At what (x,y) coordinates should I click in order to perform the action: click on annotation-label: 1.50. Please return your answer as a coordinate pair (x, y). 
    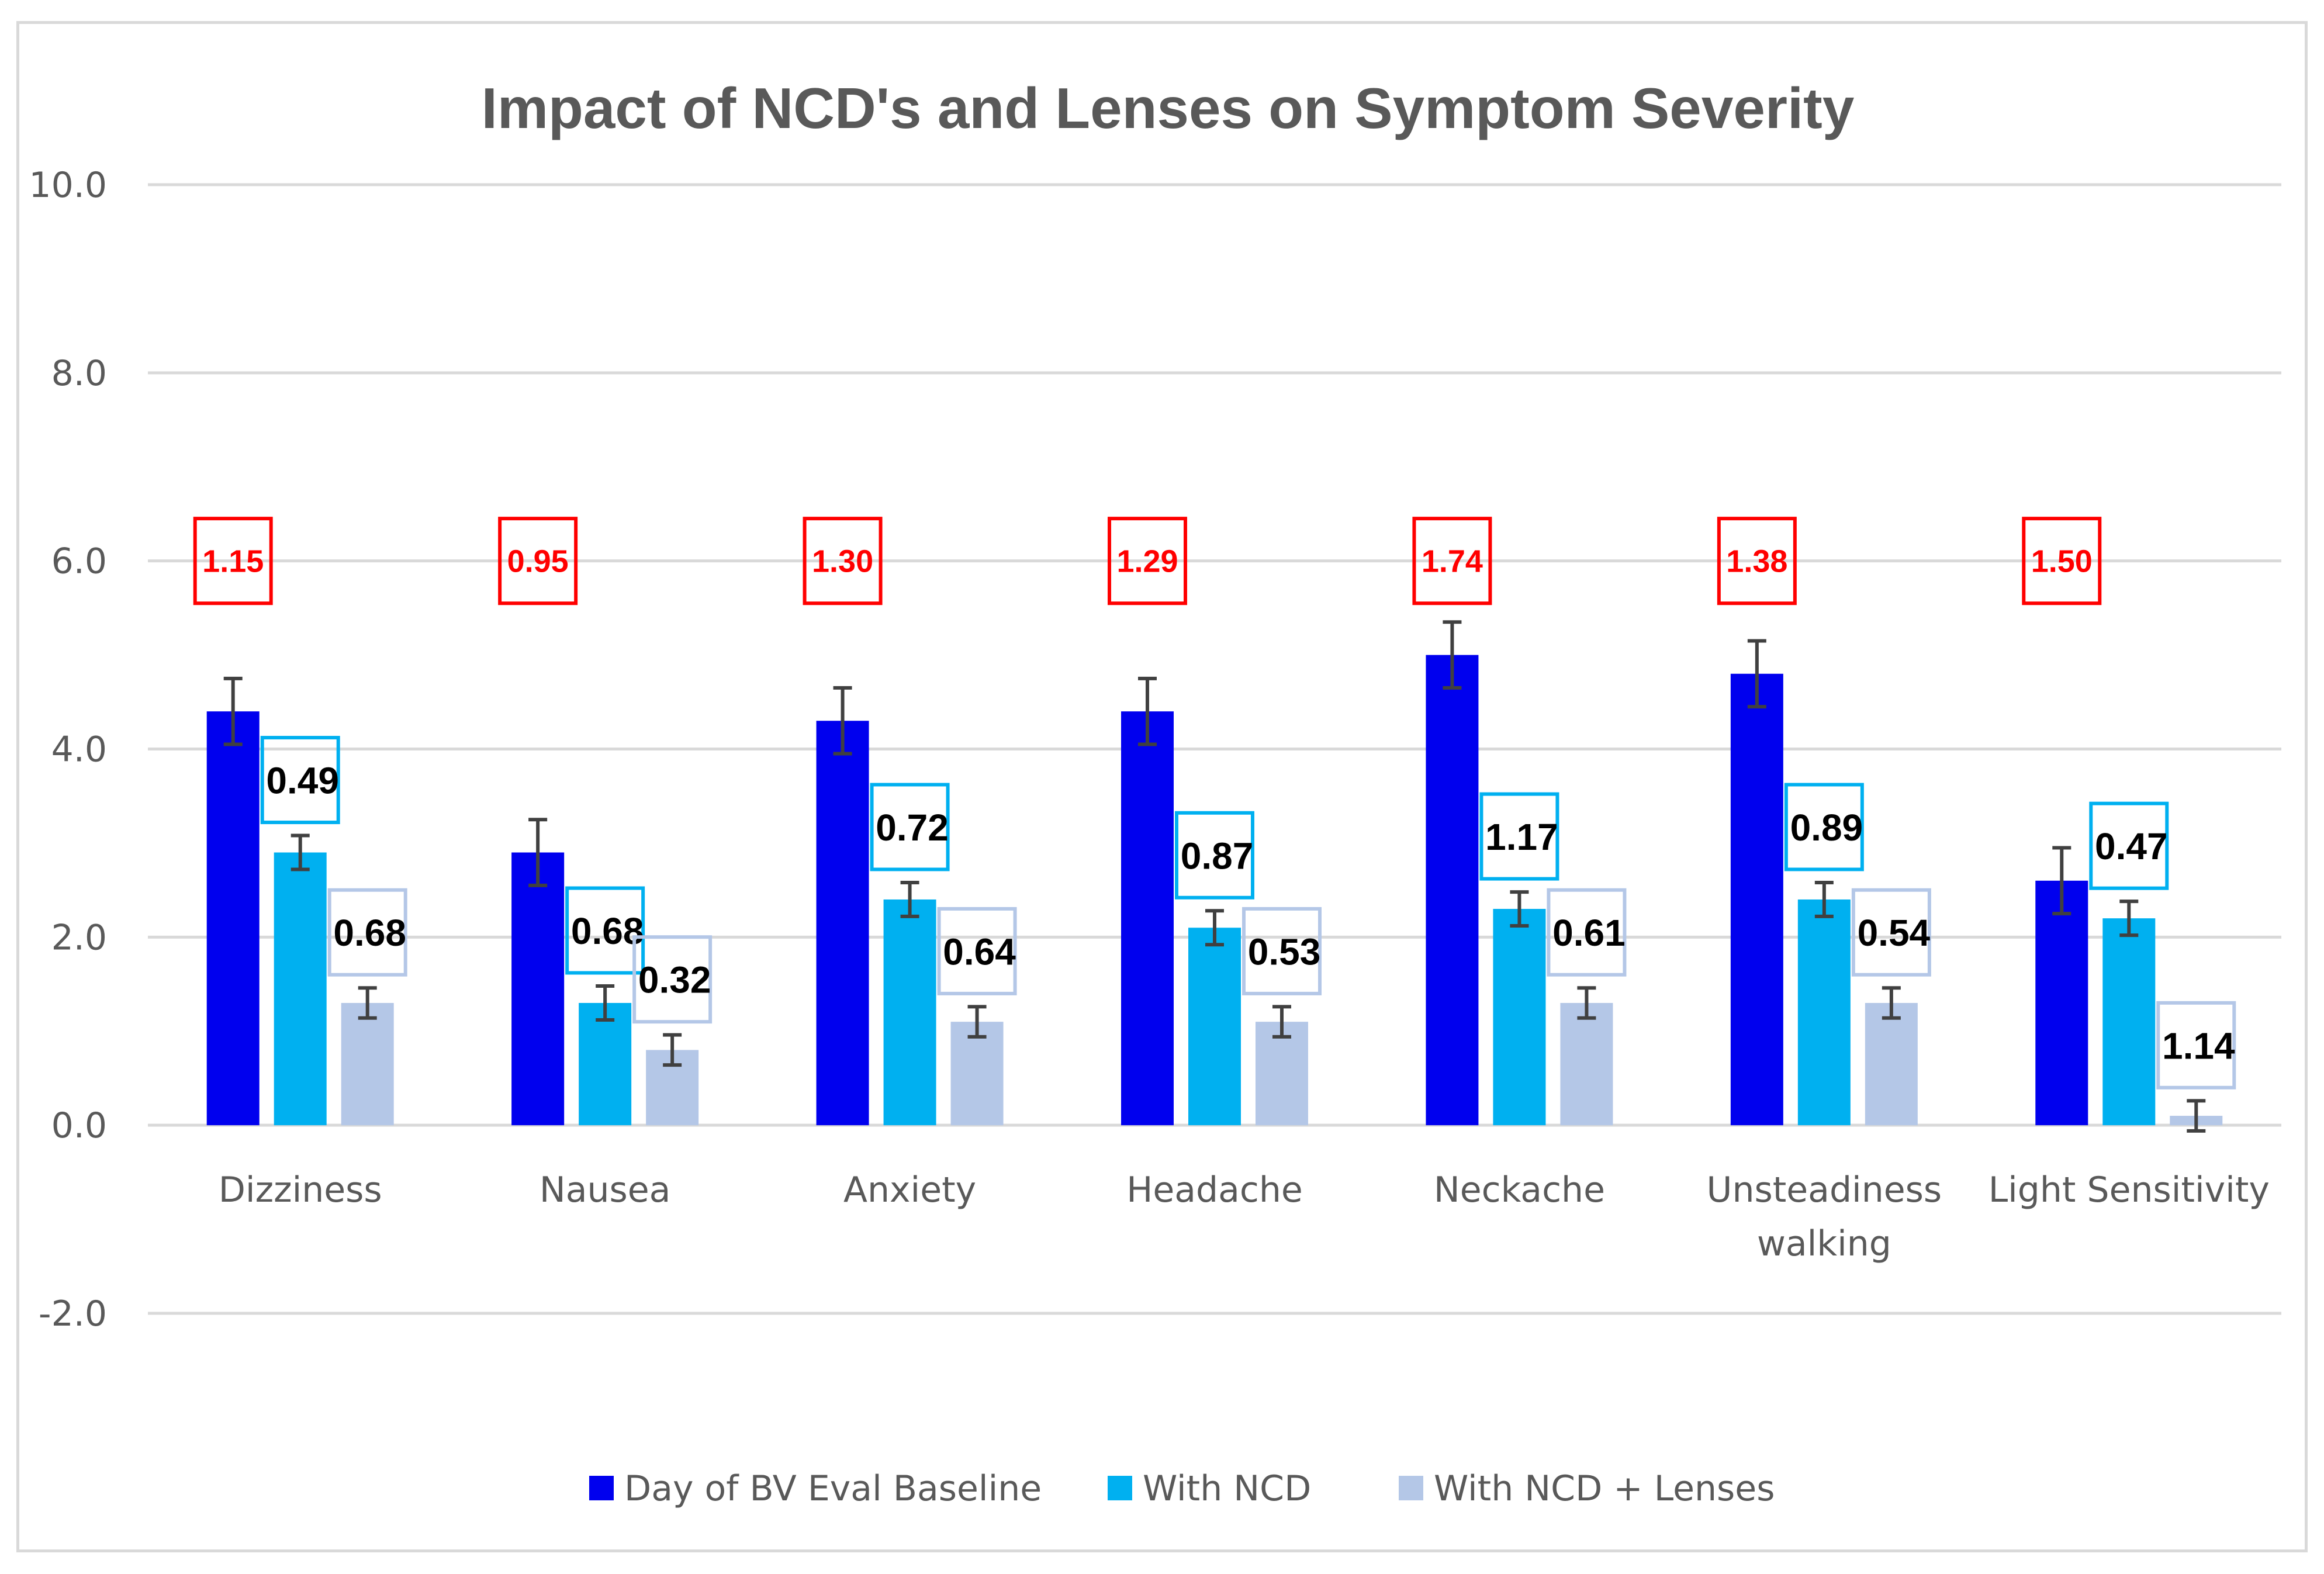
    Looking at the image, I should click on (2062, 561).